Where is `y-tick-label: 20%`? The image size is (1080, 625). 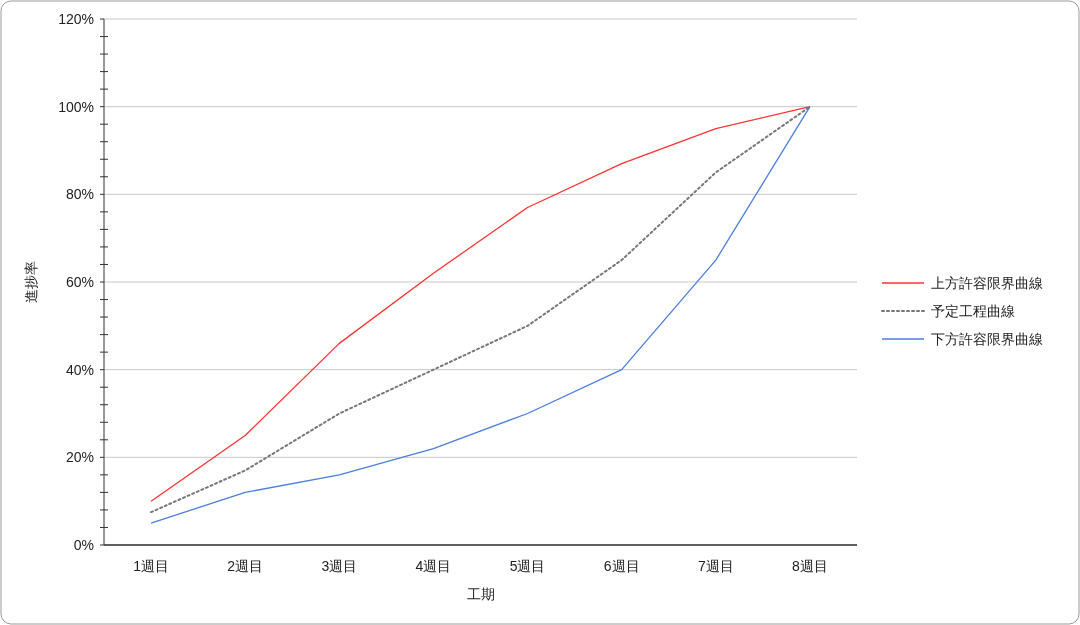 y-tick-label: 20% is located at coordinates (79, 457).